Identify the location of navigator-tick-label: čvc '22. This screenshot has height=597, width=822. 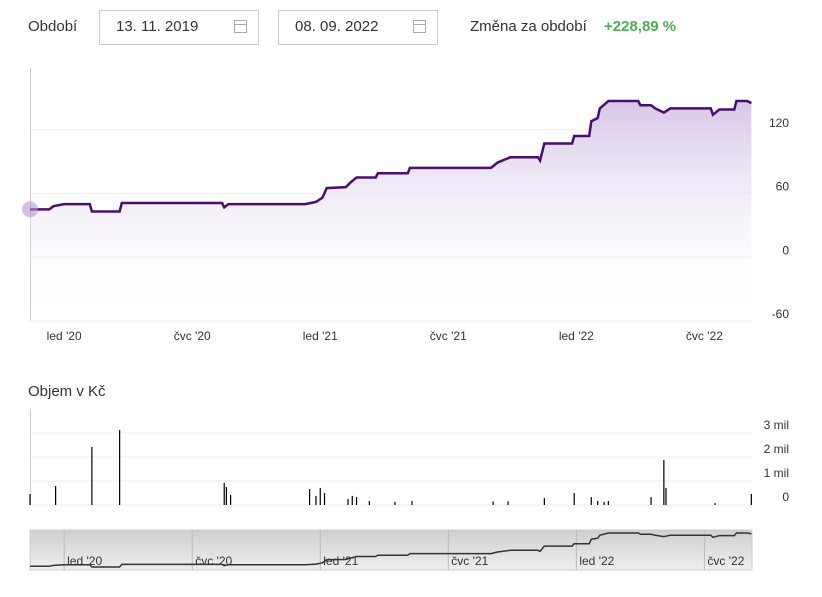
(725, 561).